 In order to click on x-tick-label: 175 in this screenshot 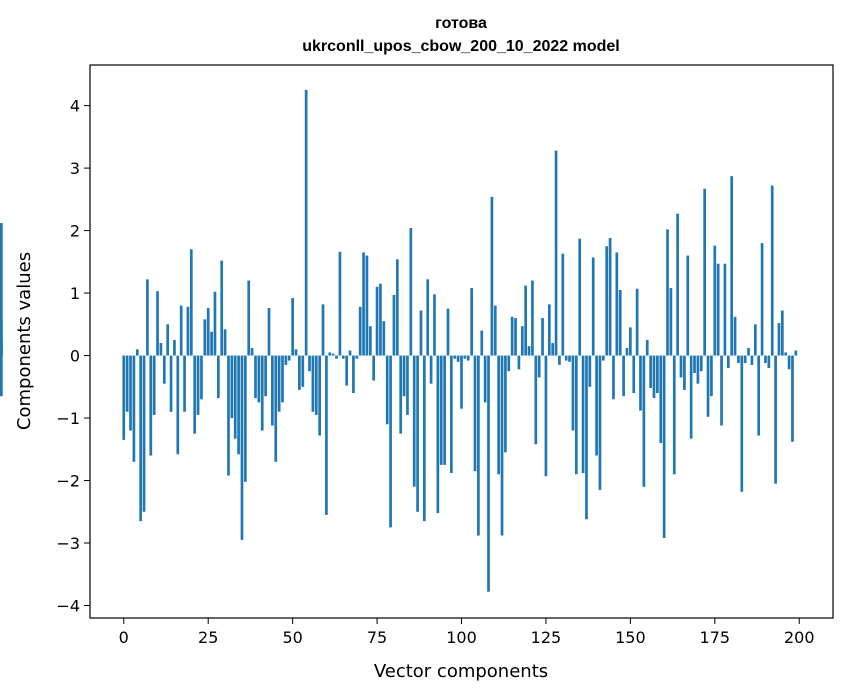, I will do `click(715, 637)`.